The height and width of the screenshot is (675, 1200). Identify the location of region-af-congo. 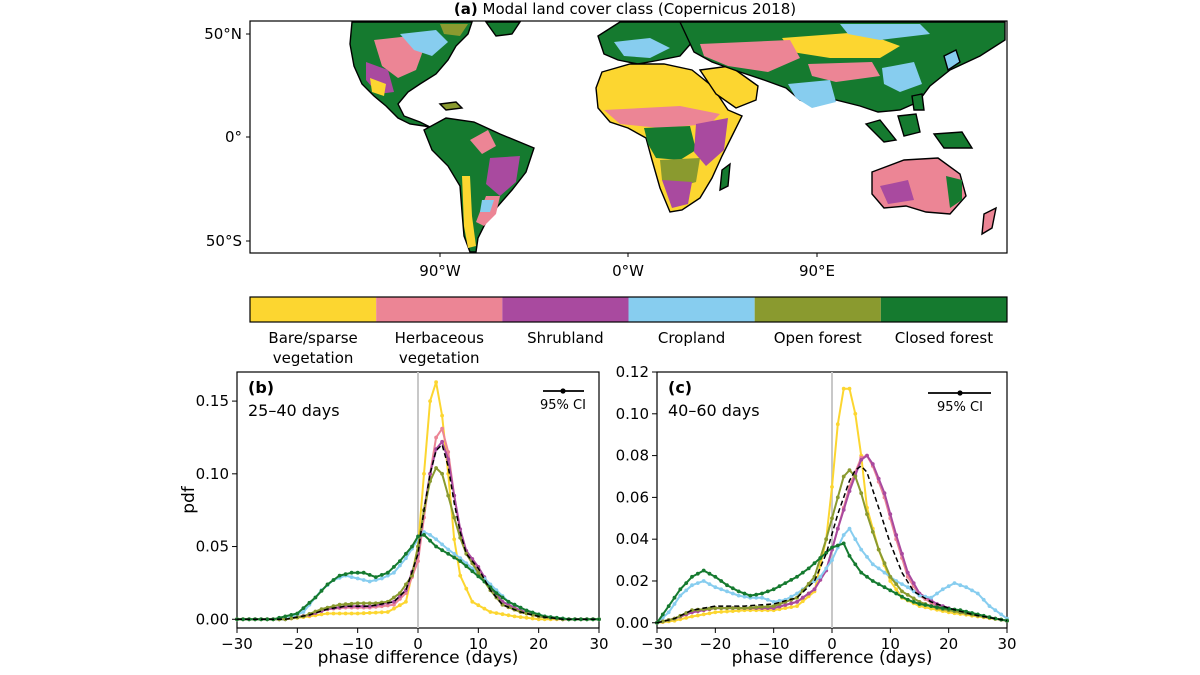
(670, 143).